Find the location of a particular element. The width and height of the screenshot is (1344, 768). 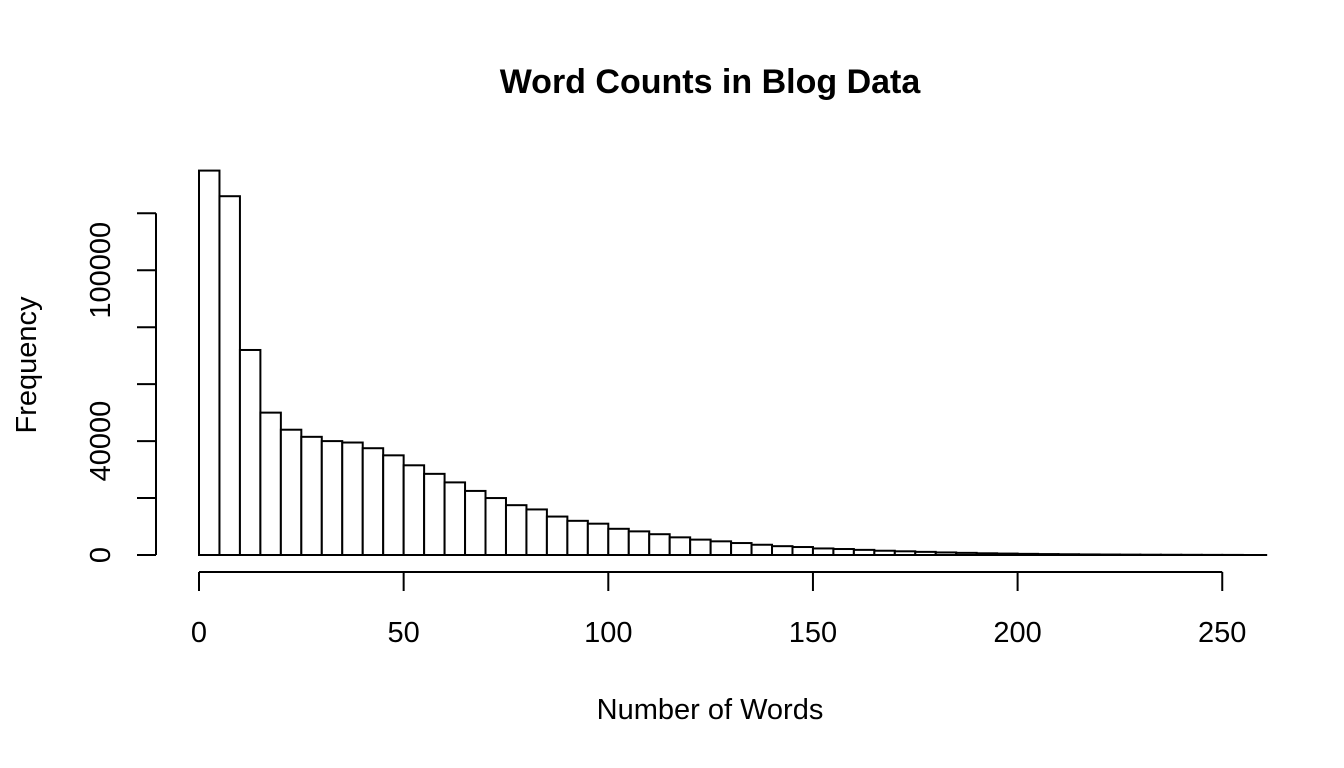

x-tick-label: 50 is located at coordinates (404, 633).